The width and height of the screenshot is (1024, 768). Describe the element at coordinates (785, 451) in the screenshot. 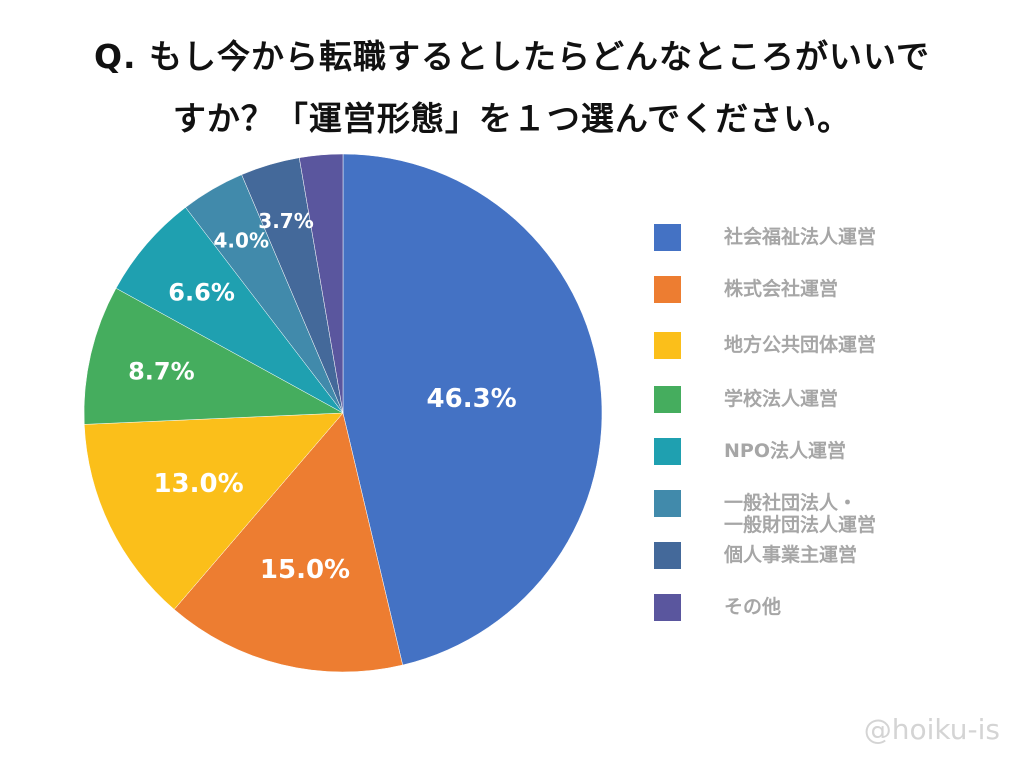

I see `legend-label: NPO法人運営` at that location.